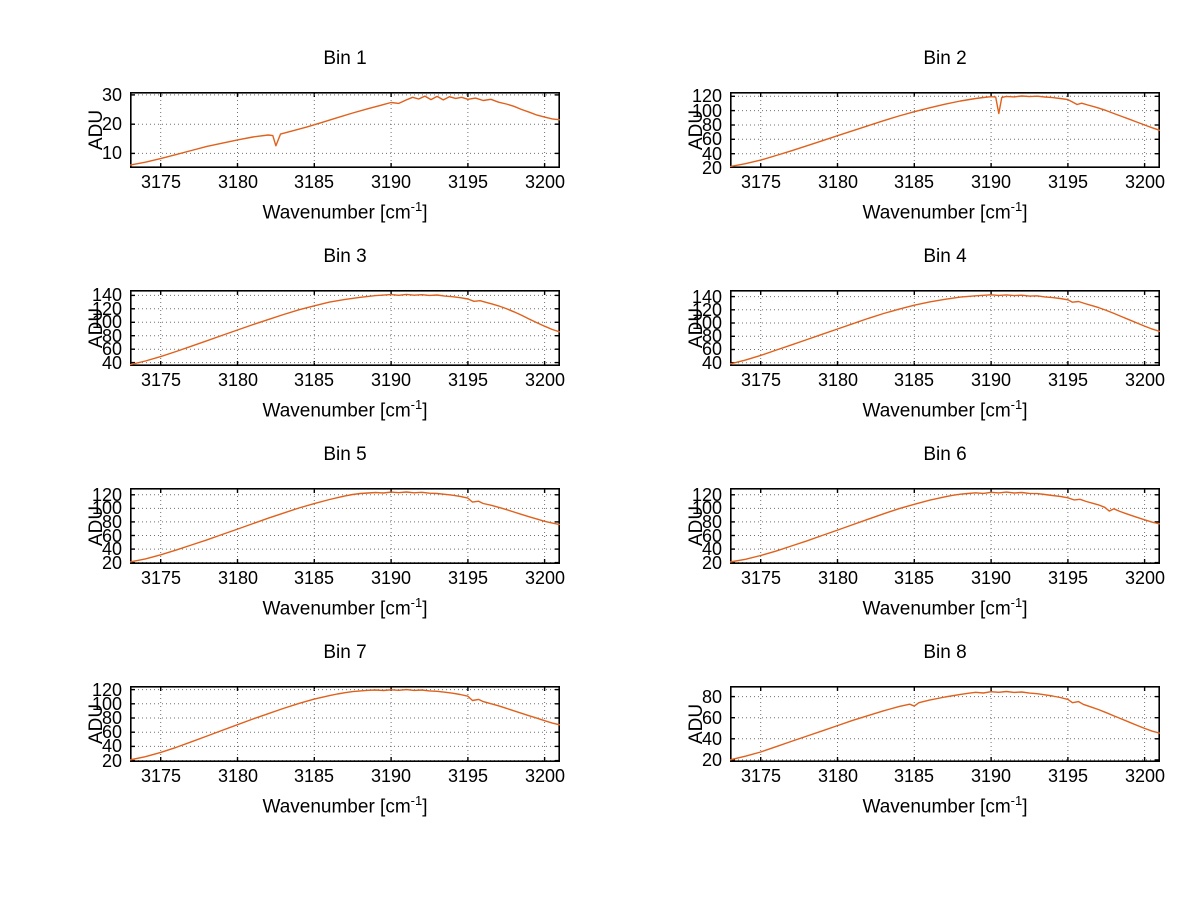 Image resolution: width=1200 pixels, height=901 pixels. What do you see at coordinates (345, 256) in the screenshot?
I see `subplot-title: Bin 3` at bounding box center [345, 256].